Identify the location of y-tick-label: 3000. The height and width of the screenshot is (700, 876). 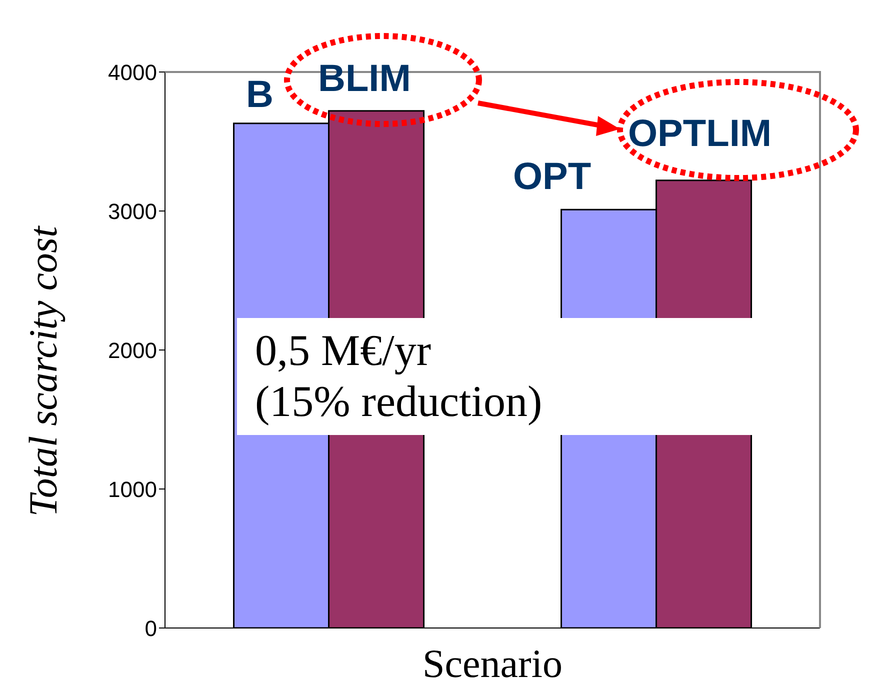
(132, 211).